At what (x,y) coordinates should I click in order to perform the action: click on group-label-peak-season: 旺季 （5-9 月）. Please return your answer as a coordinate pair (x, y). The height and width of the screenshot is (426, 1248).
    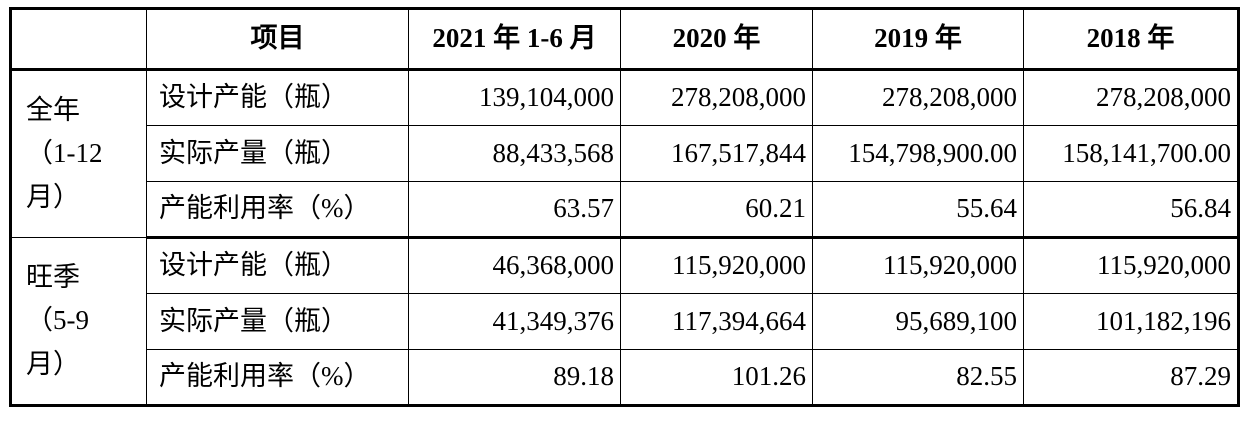
    Looking at the image, I should click on (78, 321).